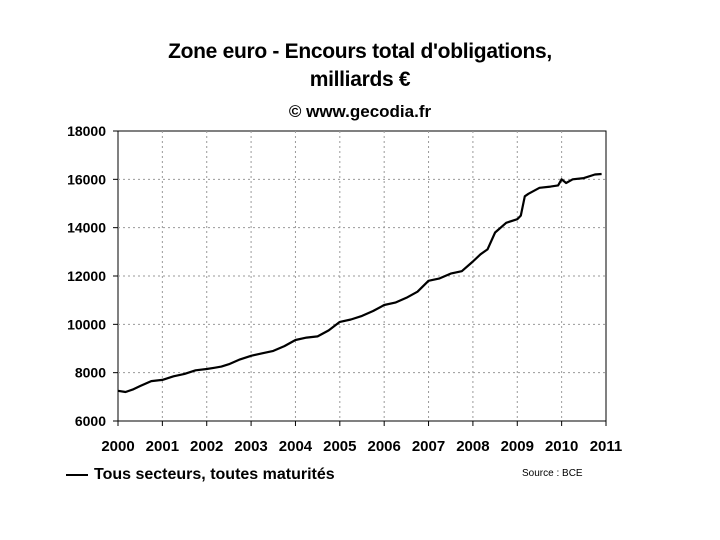 This screenshot has height=540, width=720. What do you see at coordinates (214, 474) in the screenshot?
I see `legend-label: Tous secteurs, toutes maturités` at bounding box center [214, 474].